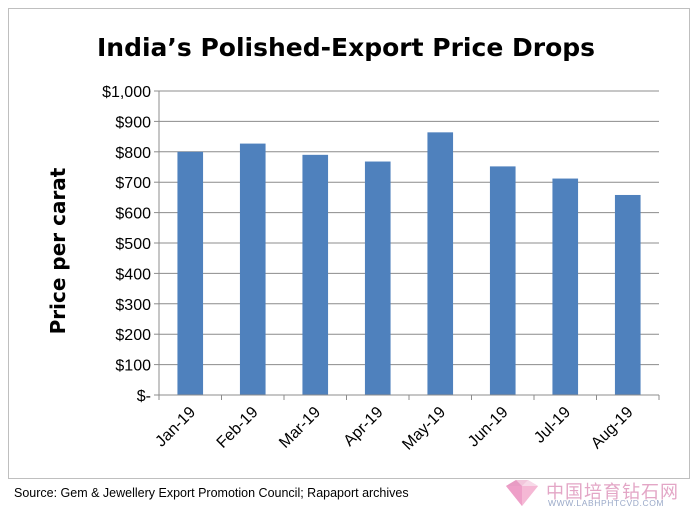 Image resolution: width=698 pixels, height=508 pixels. What do you see at coordinates (144, 396) in the screenshot?
I see `y-tick-label: $-` at bounding box center [144, 396].